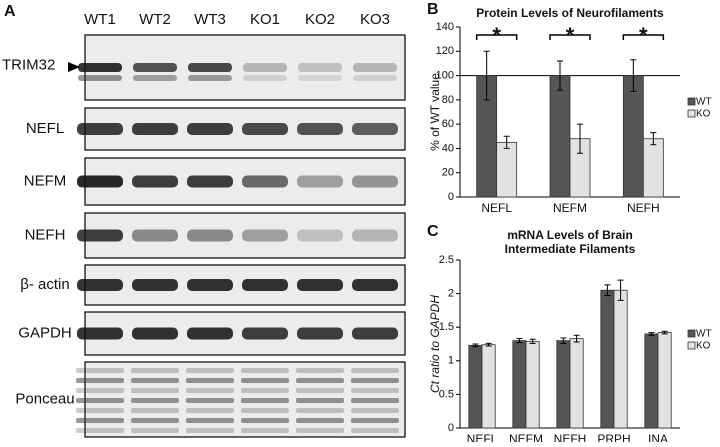 This screenshot has width=720, height=447. What do you see at coordinates (448, 100) in the screenshot?
I see `y-tick-label: 80` at bounding box center [448, 100].